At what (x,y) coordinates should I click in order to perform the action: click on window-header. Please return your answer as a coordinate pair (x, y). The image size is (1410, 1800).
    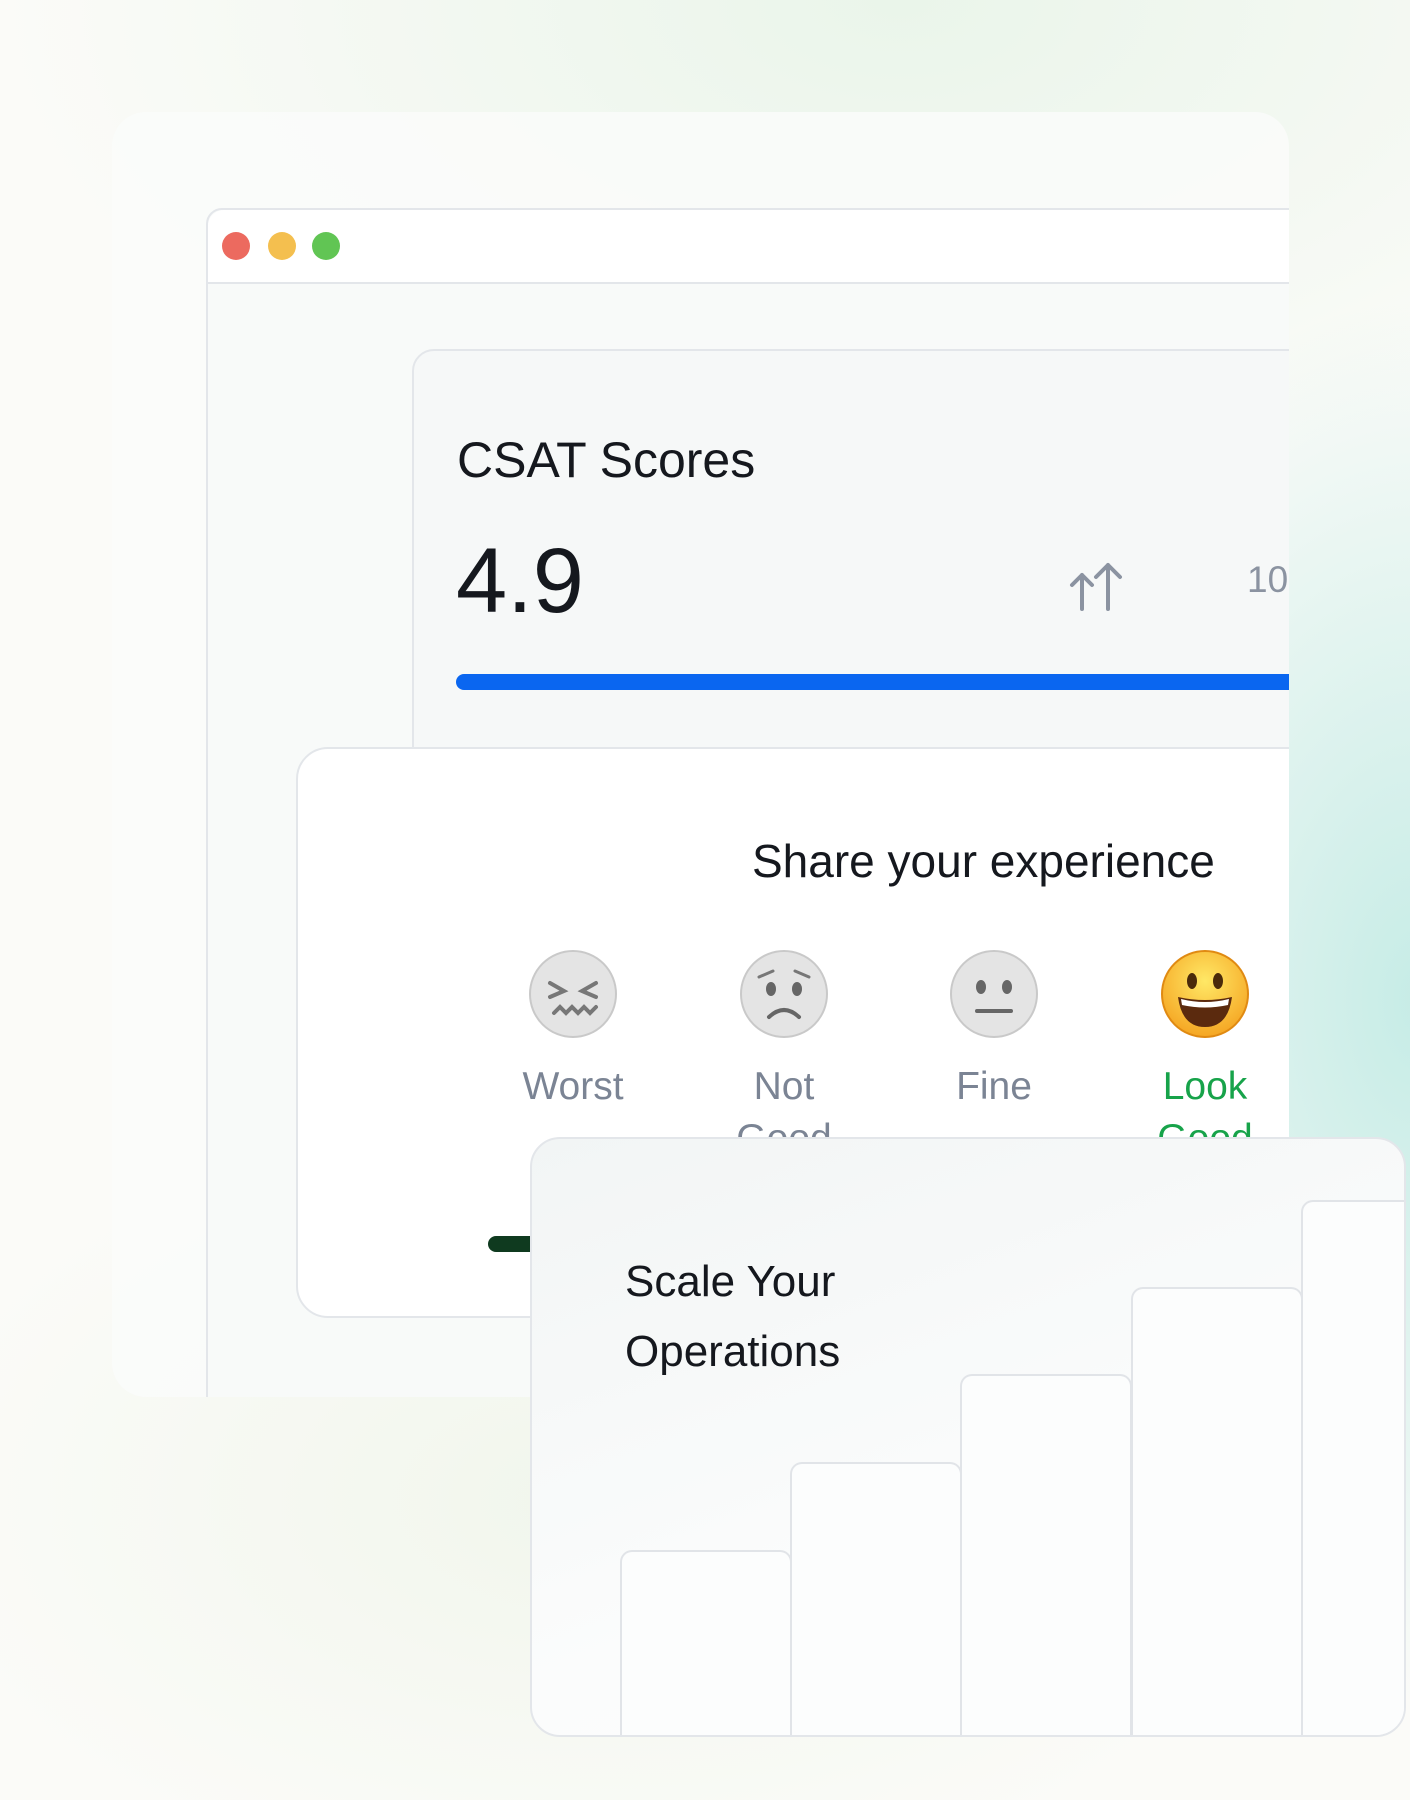
    Looking at the image, I should click on (748, 247).